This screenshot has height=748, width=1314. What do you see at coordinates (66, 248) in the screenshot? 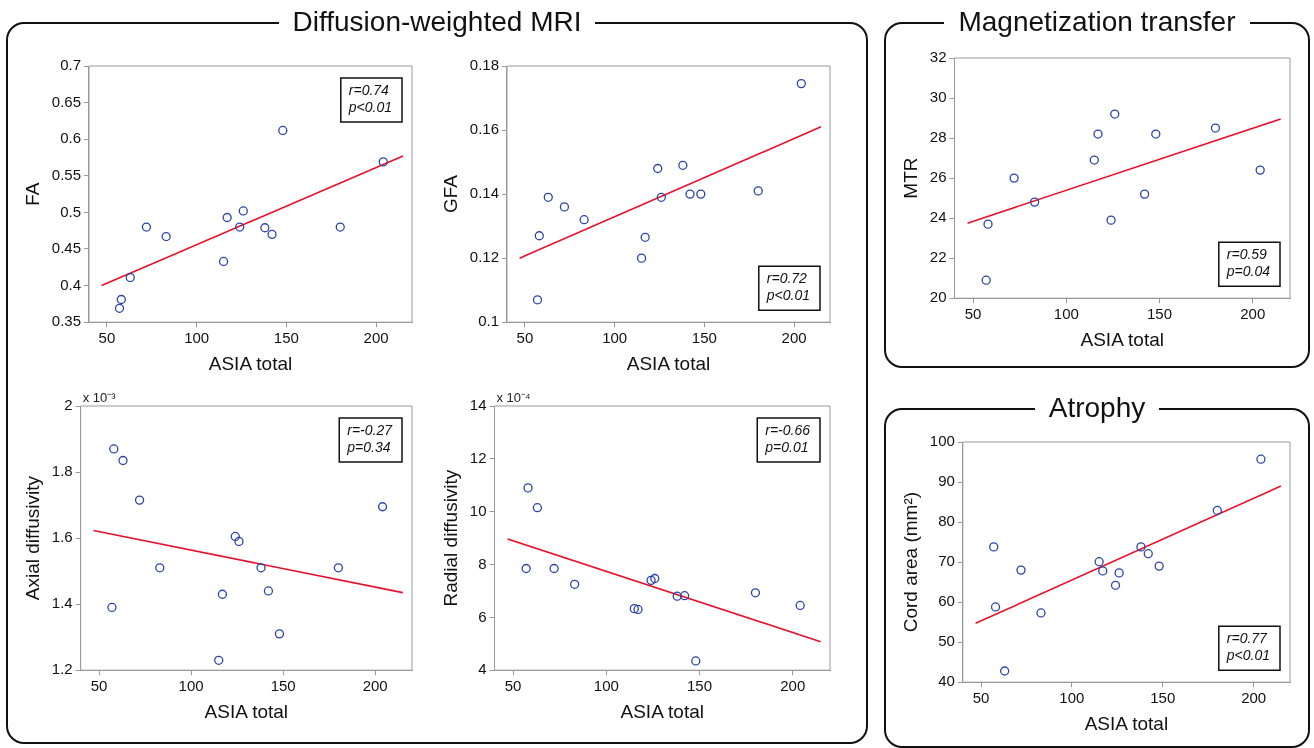
I see `y-tick-label: 0.45` at bounding box center [66, 248].